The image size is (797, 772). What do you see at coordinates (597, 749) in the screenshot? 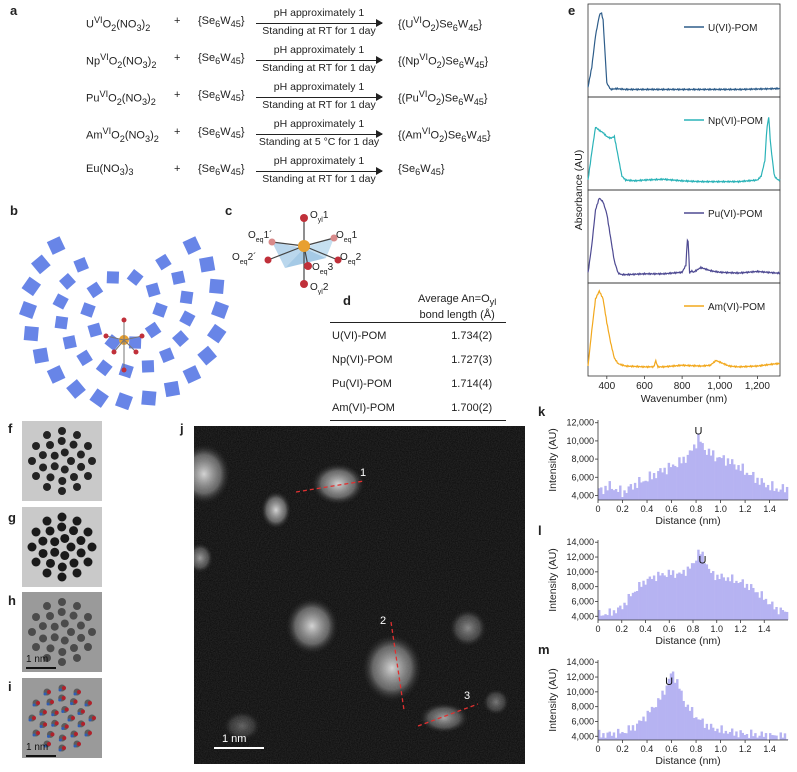
I see `x-tick-label: 0` at bounding box center [597, 749].